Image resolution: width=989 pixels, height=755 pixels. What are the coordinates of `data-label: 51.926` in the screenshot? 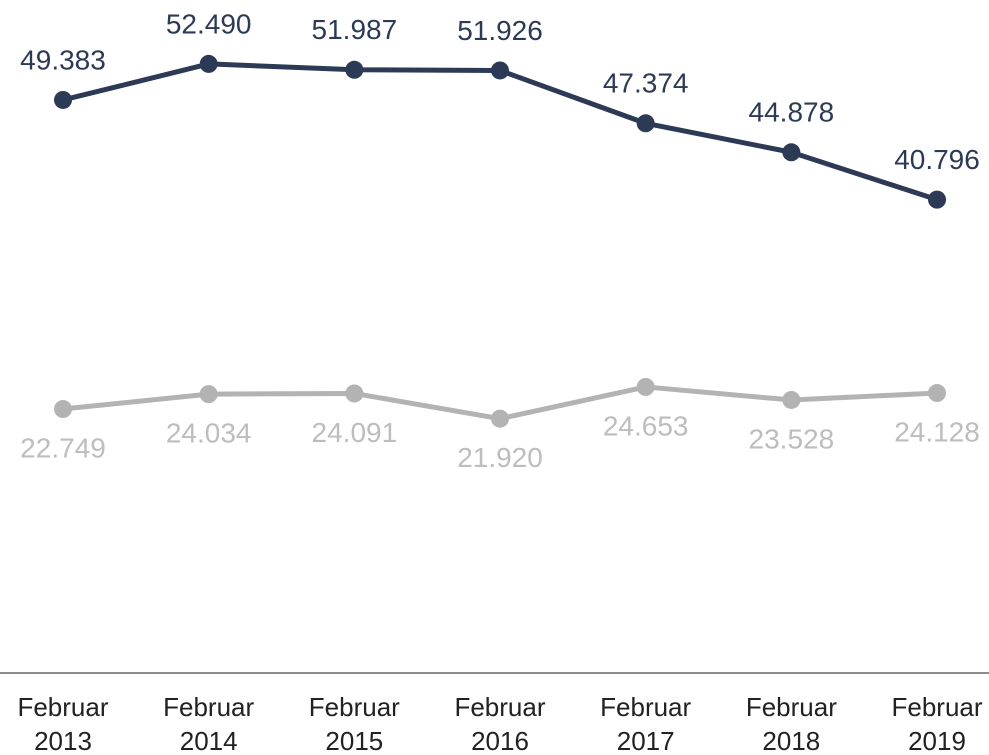 It's located at (500, 30).